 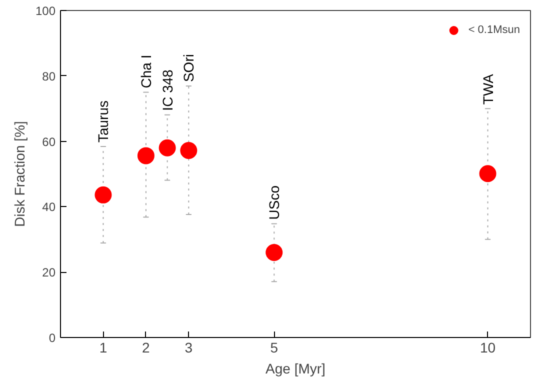 What do you see at coordinates (296, 368) in the screenshot?
I see `x-axis-title: Age [Myr]` at bounding box center [296, 368].